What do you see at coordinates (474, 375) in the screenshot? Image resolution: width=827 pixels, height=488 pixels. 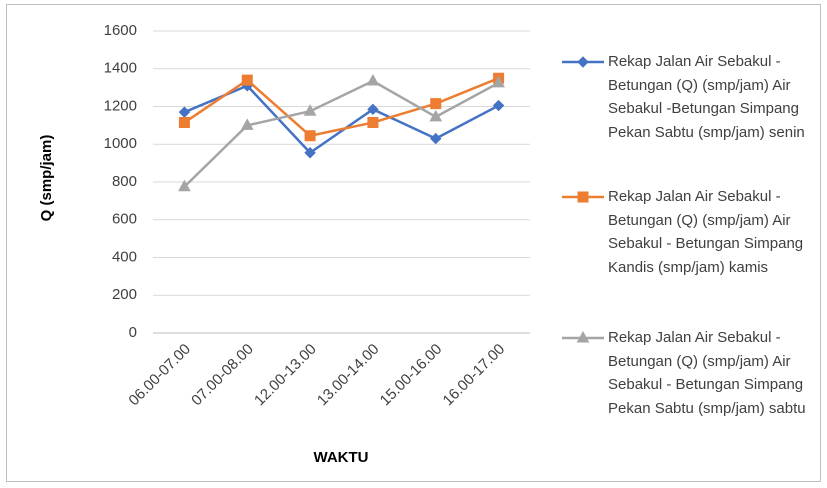 I see `x-tick-label: 16.00-17.00` at bounding box center [474, 375].